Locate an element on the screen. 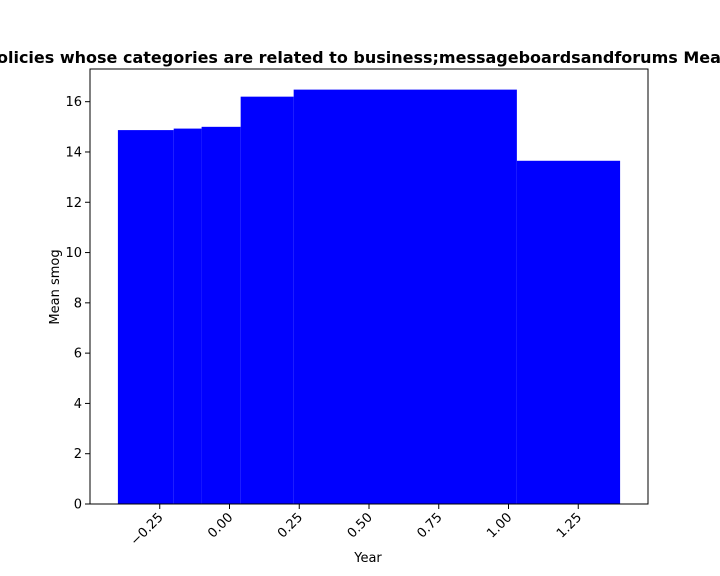 Image resolution: width=720 pixels, height=576 pixels. y-axis-label: Mean smog is located at coordinates (55, 286).